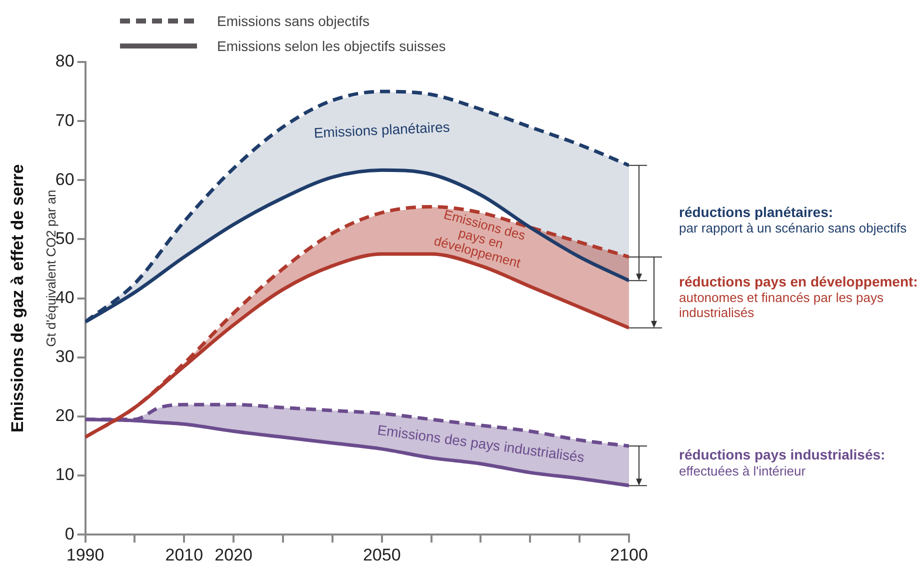 The width and height of the screenshot is (919, 571). What do you see at coordinates (64, 416) in the screenshot?
I see `y-tick-label: 20` at bounding box center [64, 416].